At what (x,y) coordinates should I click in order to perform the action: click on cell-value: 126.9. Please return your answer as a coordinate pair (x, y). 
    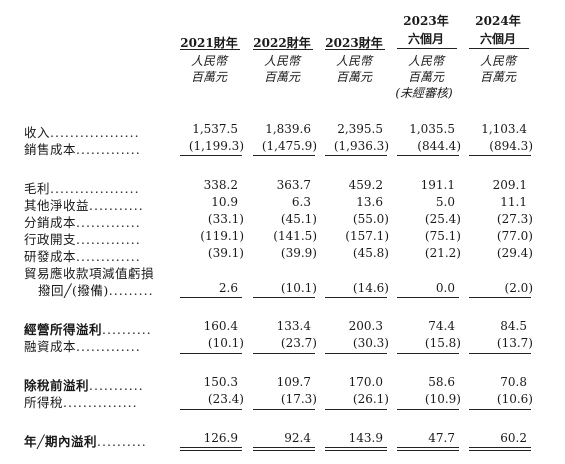
    Looking at the image, I should click on (220, 438).